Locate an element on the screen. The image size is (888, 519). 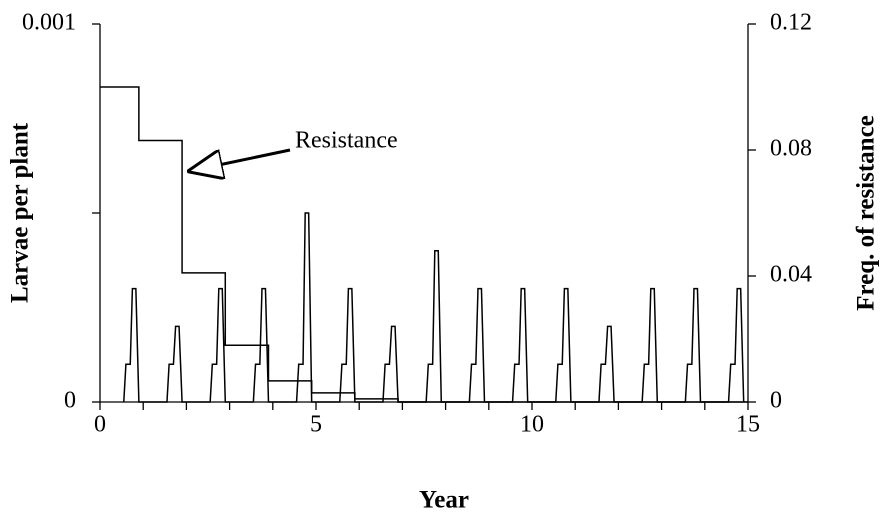
x-tick-label: 0 is located at coordinates (100, 425).